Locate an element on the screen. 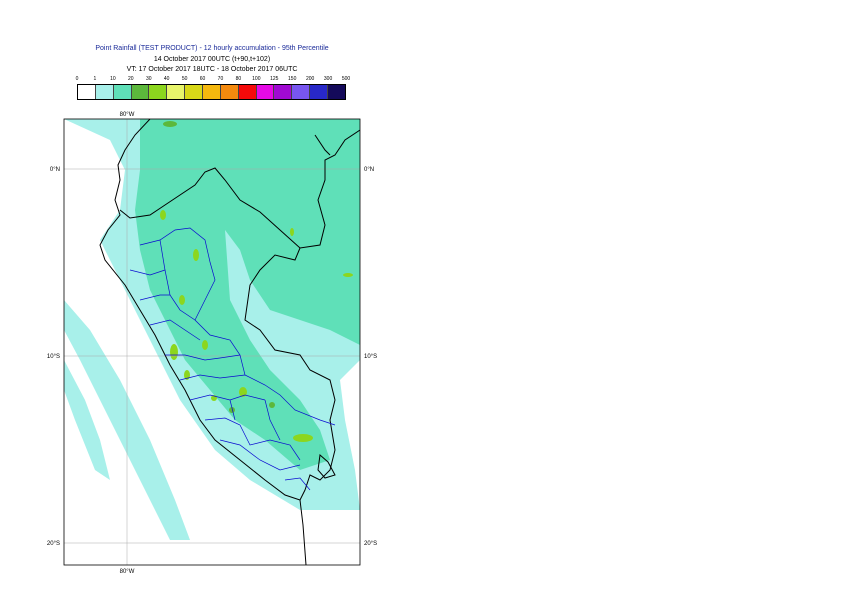 This screenshot has width=842, height=596. legend-tick-label: 150 is located at coordinates (292, 79).